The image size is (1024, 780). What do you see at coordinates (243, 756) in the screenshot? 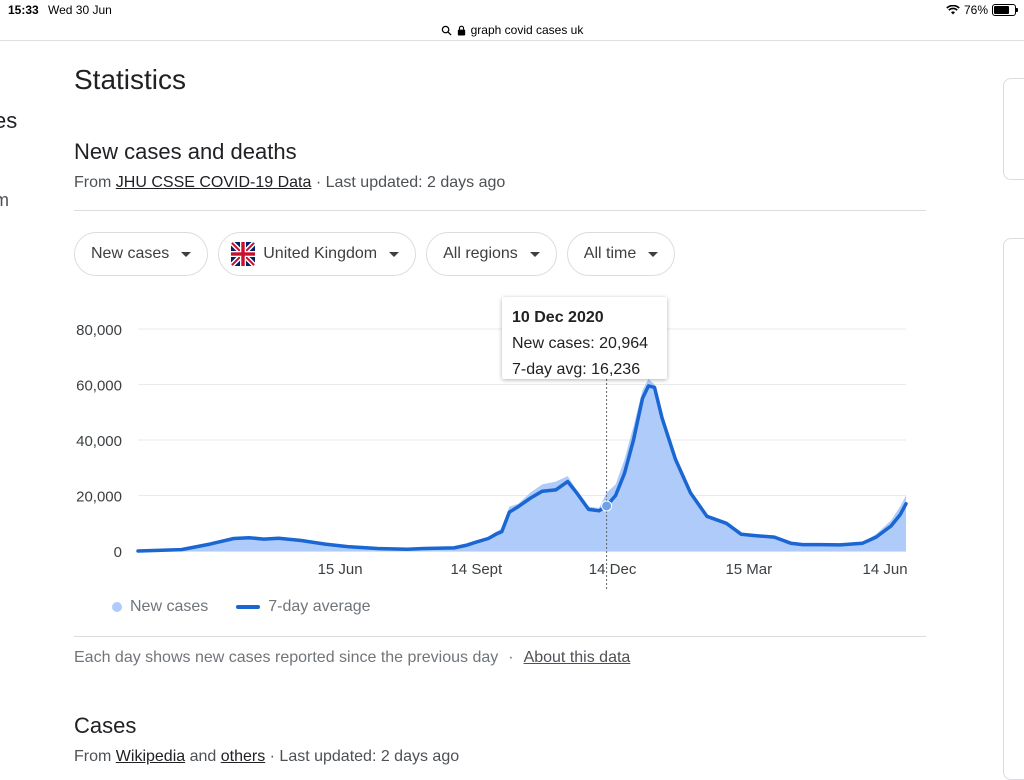
I see `others-link: others` at bounding box center [243, 756].